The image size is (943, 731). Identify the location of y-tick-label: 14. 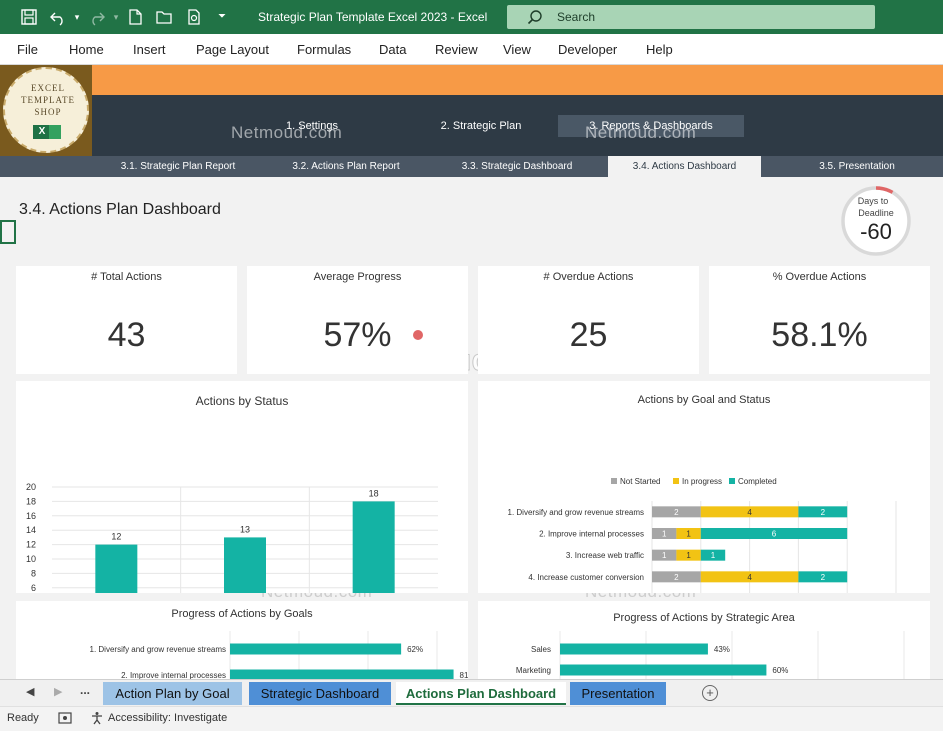
(31, 530).